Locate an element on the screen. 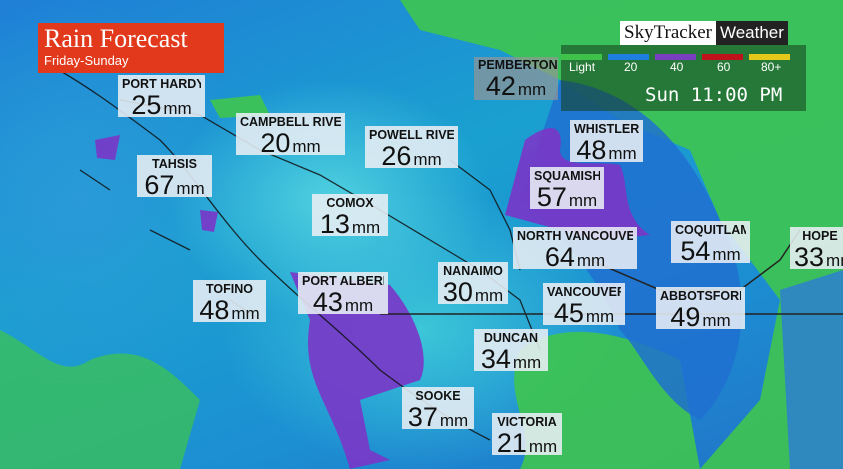  rain-amount: 13 is located at coordinates (334, 224).